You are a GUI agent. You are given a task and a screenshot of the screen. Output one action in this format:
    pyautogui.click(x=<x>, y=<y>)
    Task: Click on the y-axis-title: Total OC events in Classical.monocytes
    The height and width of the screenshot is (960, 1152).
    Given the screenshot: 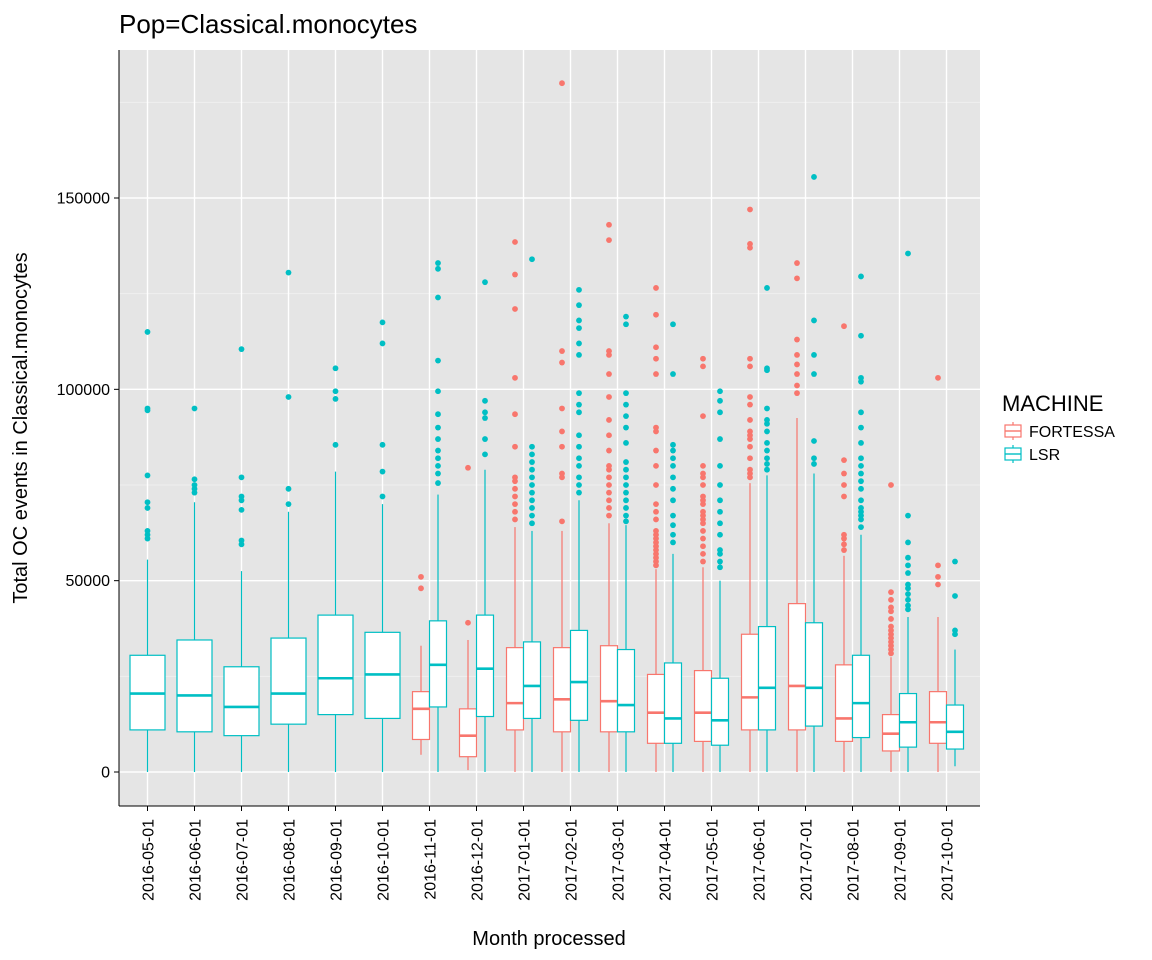 What is the action you would take?
    pyautogui.click(x=21, y=427)
    